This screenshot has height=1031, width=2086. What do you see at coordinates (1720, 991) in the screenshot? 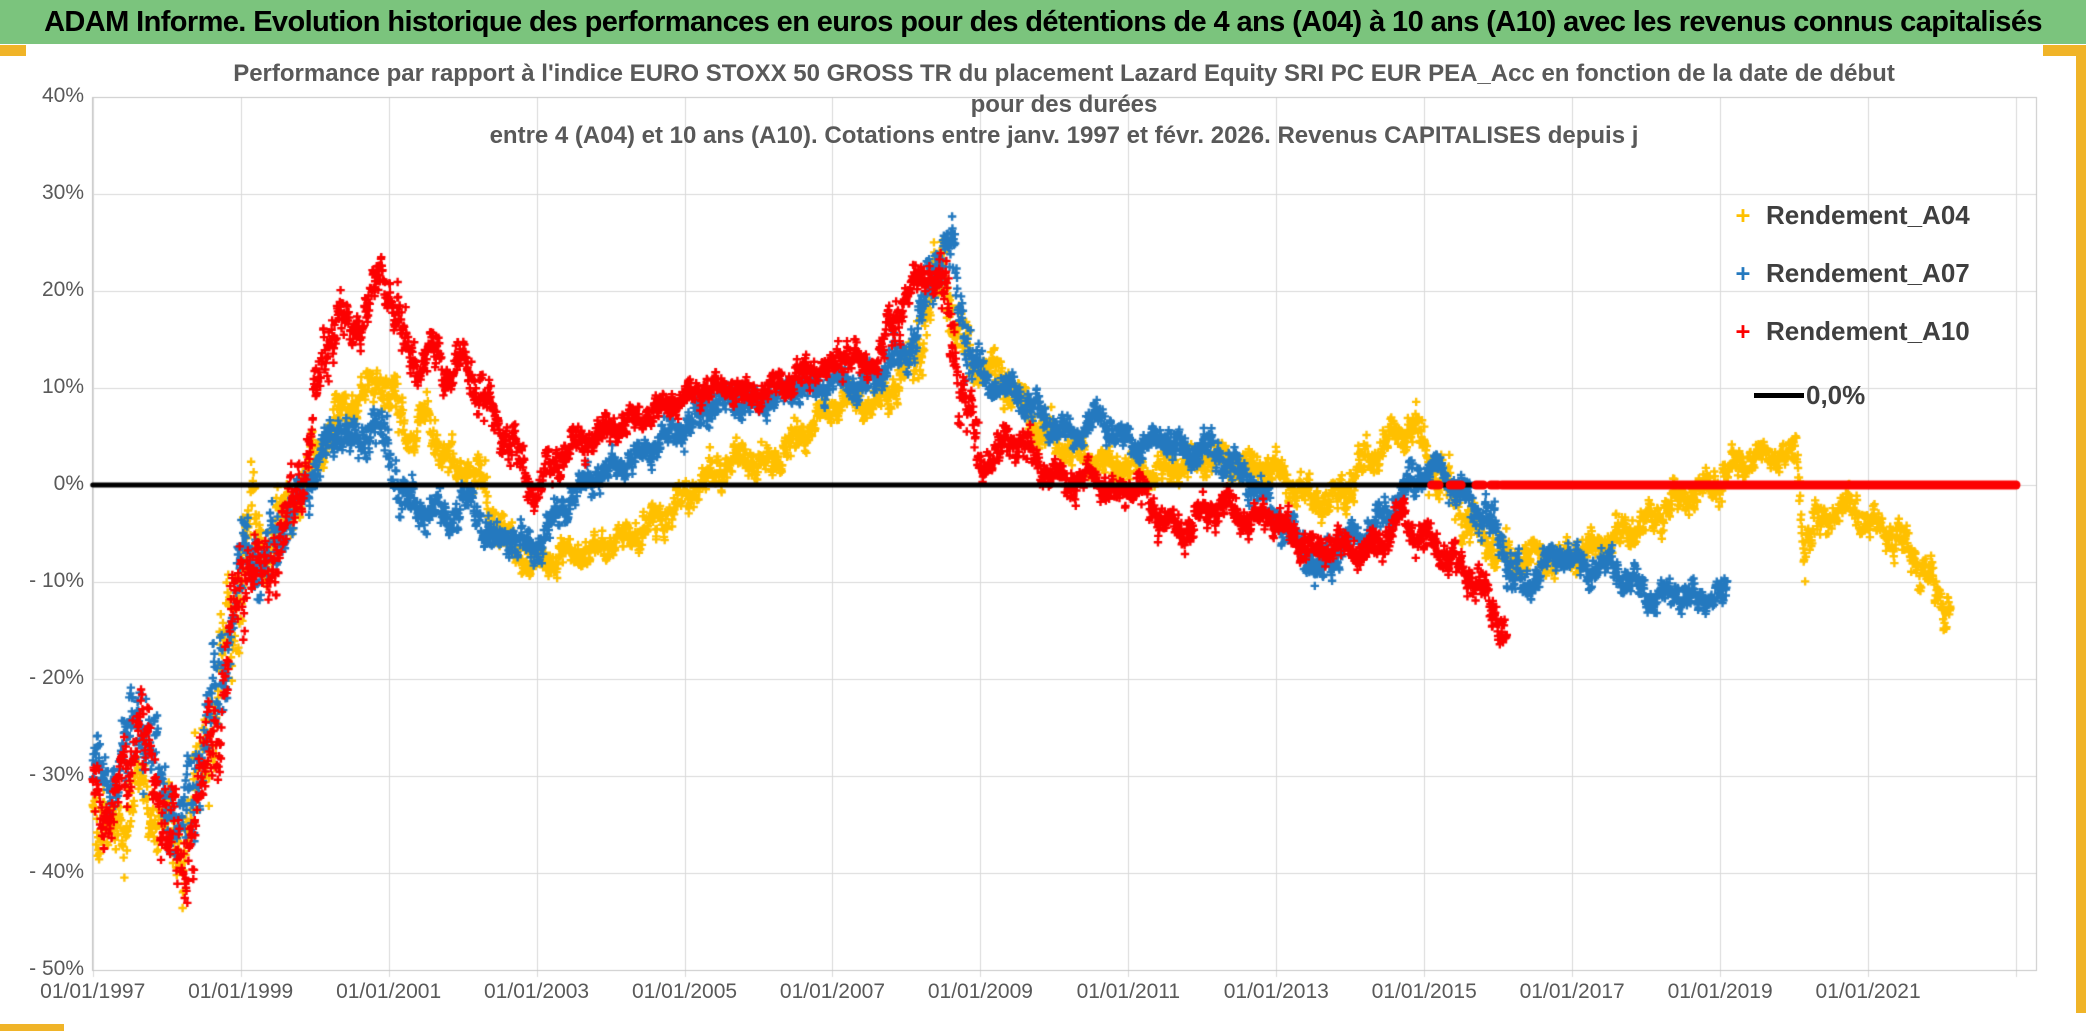
I see `x-axis-label: 01/01/2019` at bounding box center [1720, 991].